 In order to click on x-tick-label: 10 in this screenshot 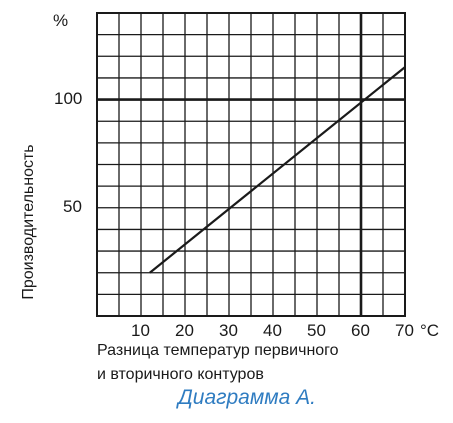, I will do `click(140, 330)`.